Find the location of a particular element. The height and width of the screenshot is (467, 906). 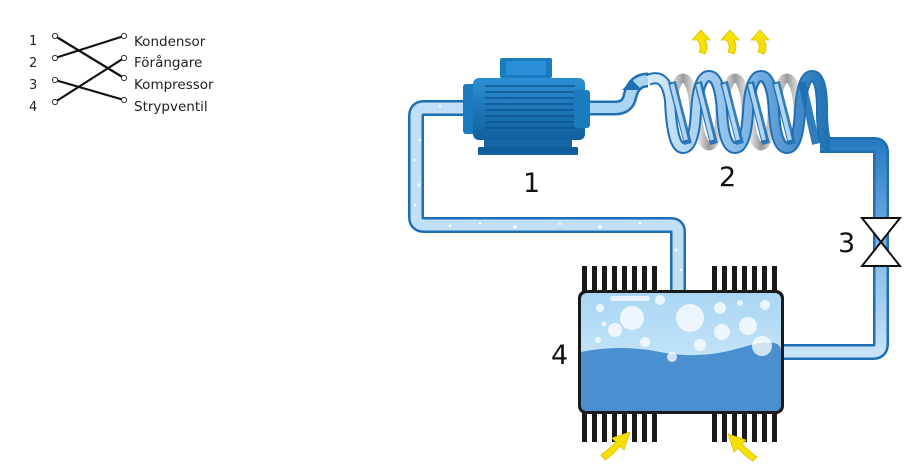

legend-term-forangare: Förångare is located at coordinates (168, 62).